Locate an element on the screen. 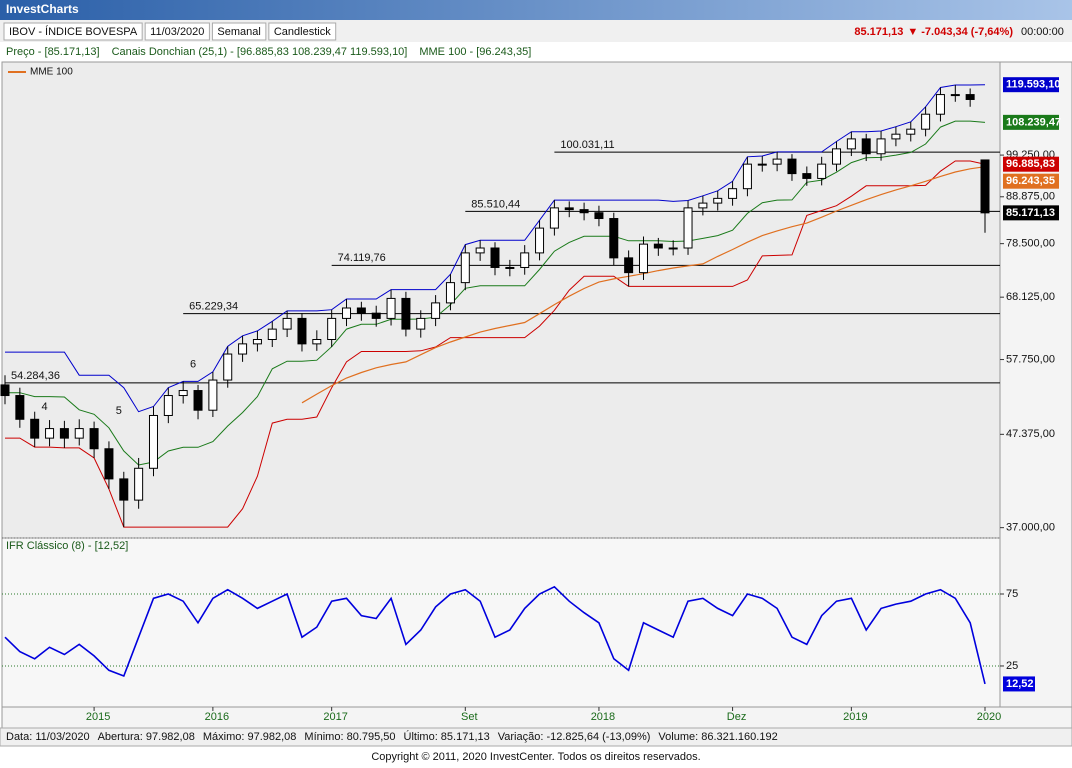 The width and height of the screenshot is (1072, 768). level-label: 54.284,36 is located at coordinates (35, 376).